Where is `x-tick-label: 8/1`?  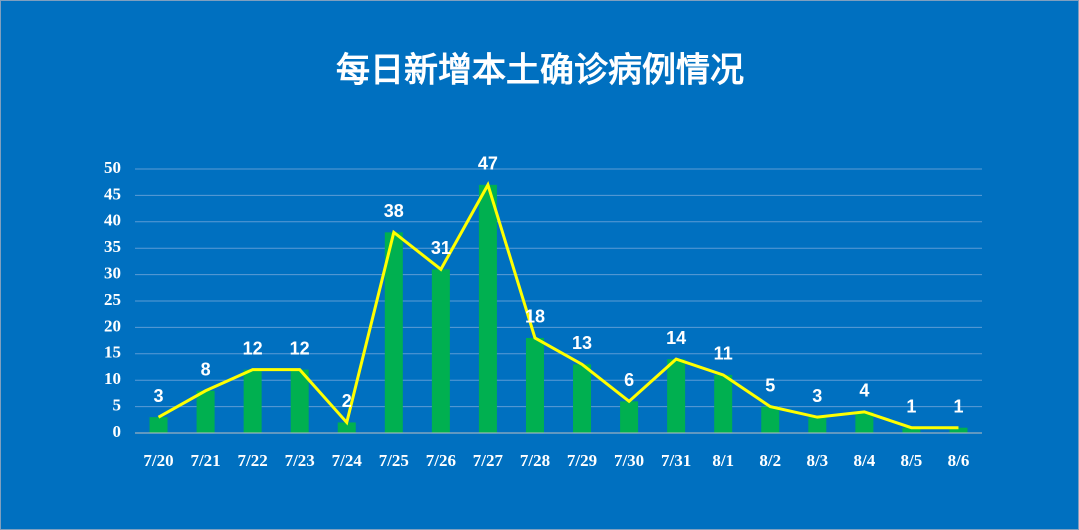 x-tick-label: 8/1 is located at coordinates (723, 460).